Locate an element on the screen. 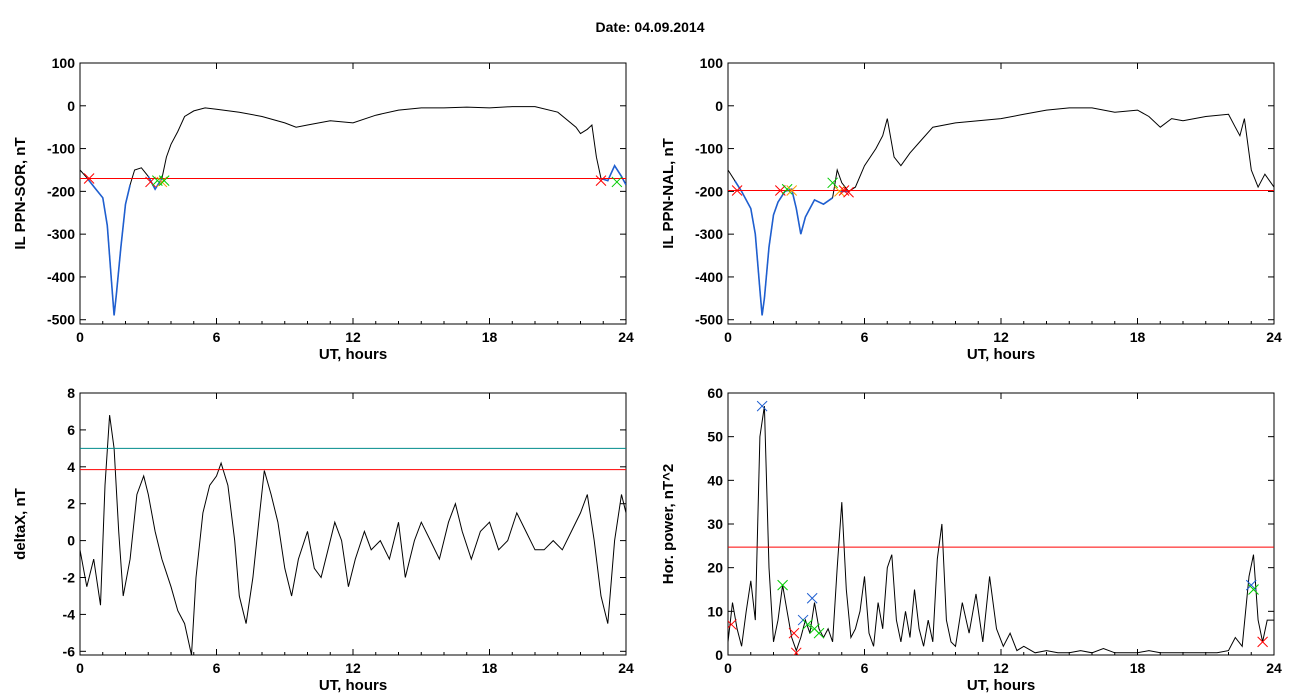  y-tick-label: 2 is located at coordinates (71, 504).